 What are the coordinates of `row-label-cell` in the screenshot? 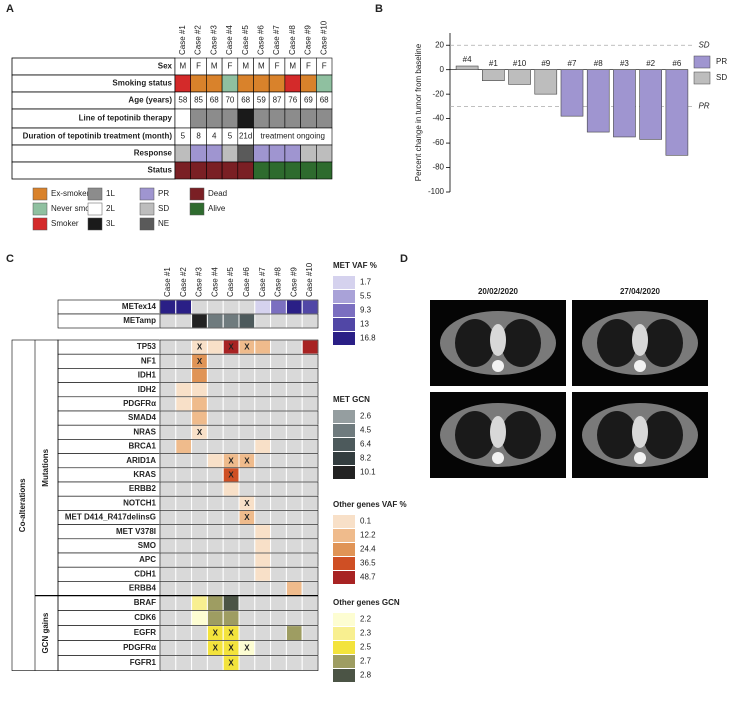 It's located at (93, 66).